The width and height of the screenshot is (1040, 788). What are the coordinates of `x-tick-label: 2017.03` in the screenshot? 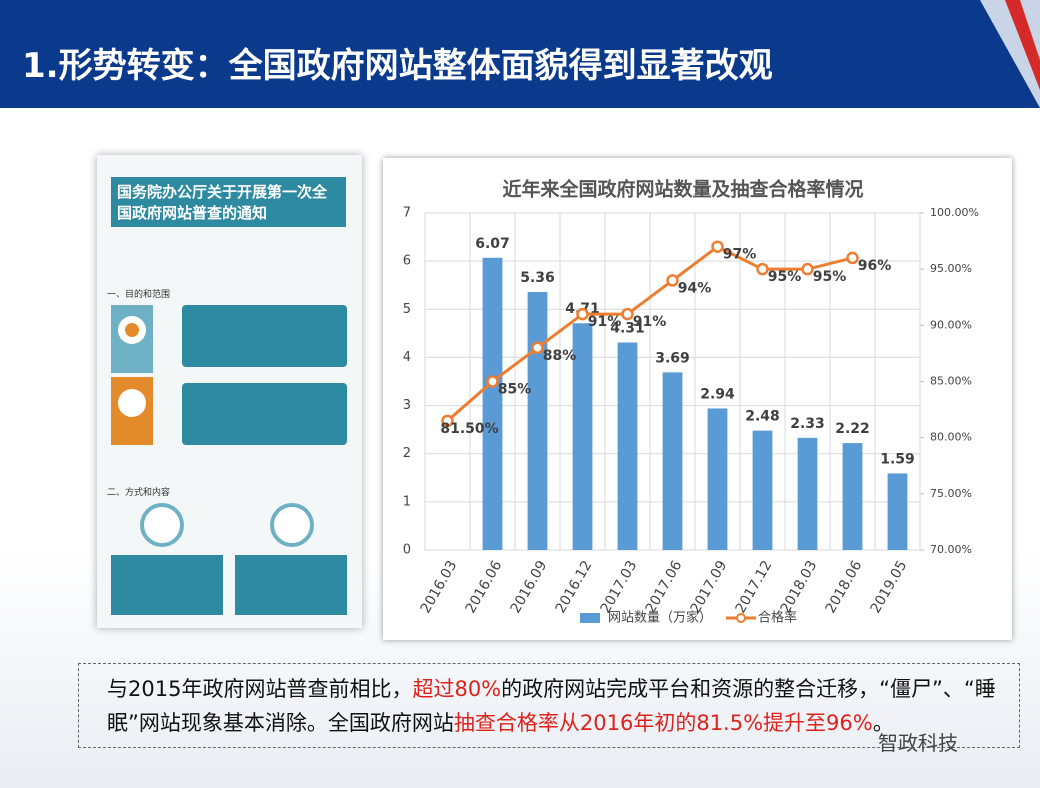 It's located at (619, 587).